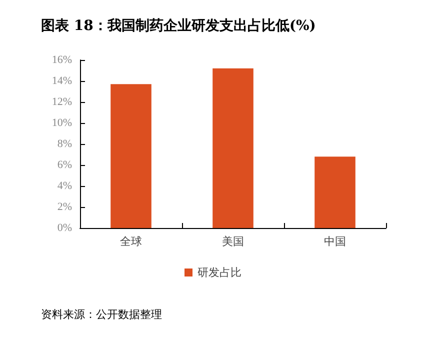  Describe the element at coordinates (101, 314) in the screenshot. I see `text: 资料来源：公开数据整理` at that location.